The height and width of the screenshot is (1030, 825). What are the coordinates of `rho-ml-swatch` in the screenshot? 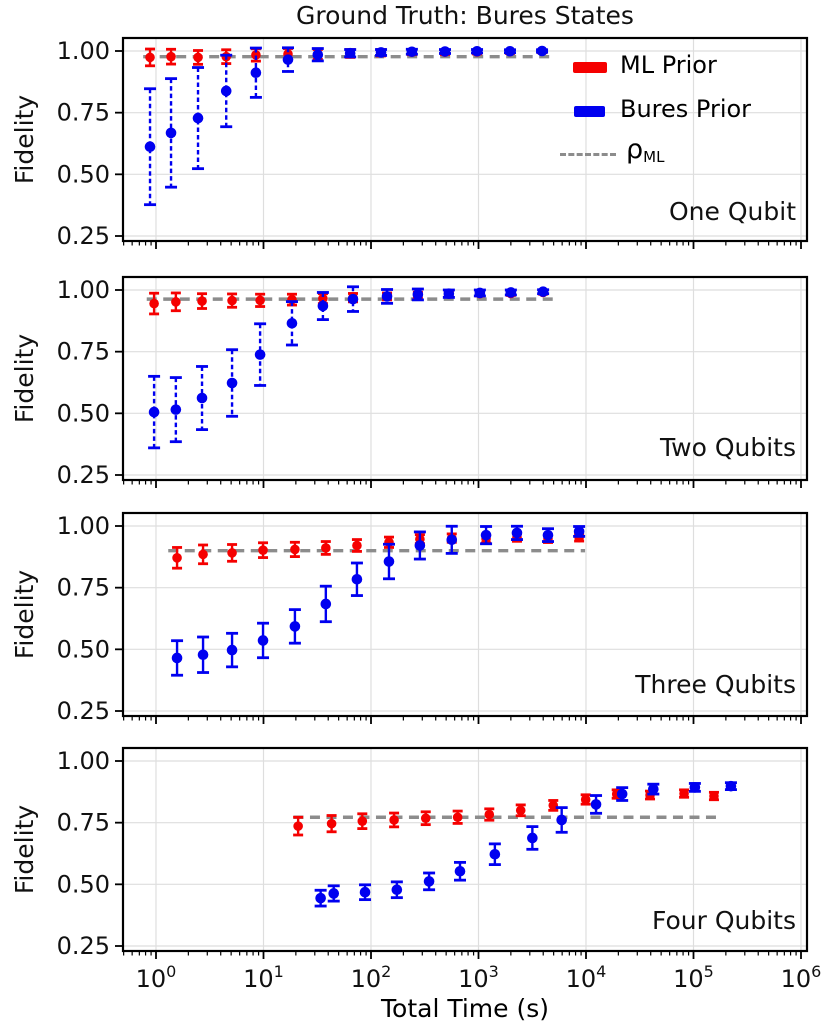 It's located at (588, 154).